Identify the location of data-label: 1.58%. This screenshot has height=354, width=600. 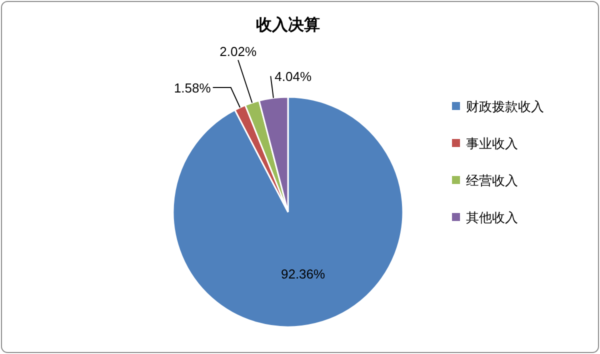
(193, 88).